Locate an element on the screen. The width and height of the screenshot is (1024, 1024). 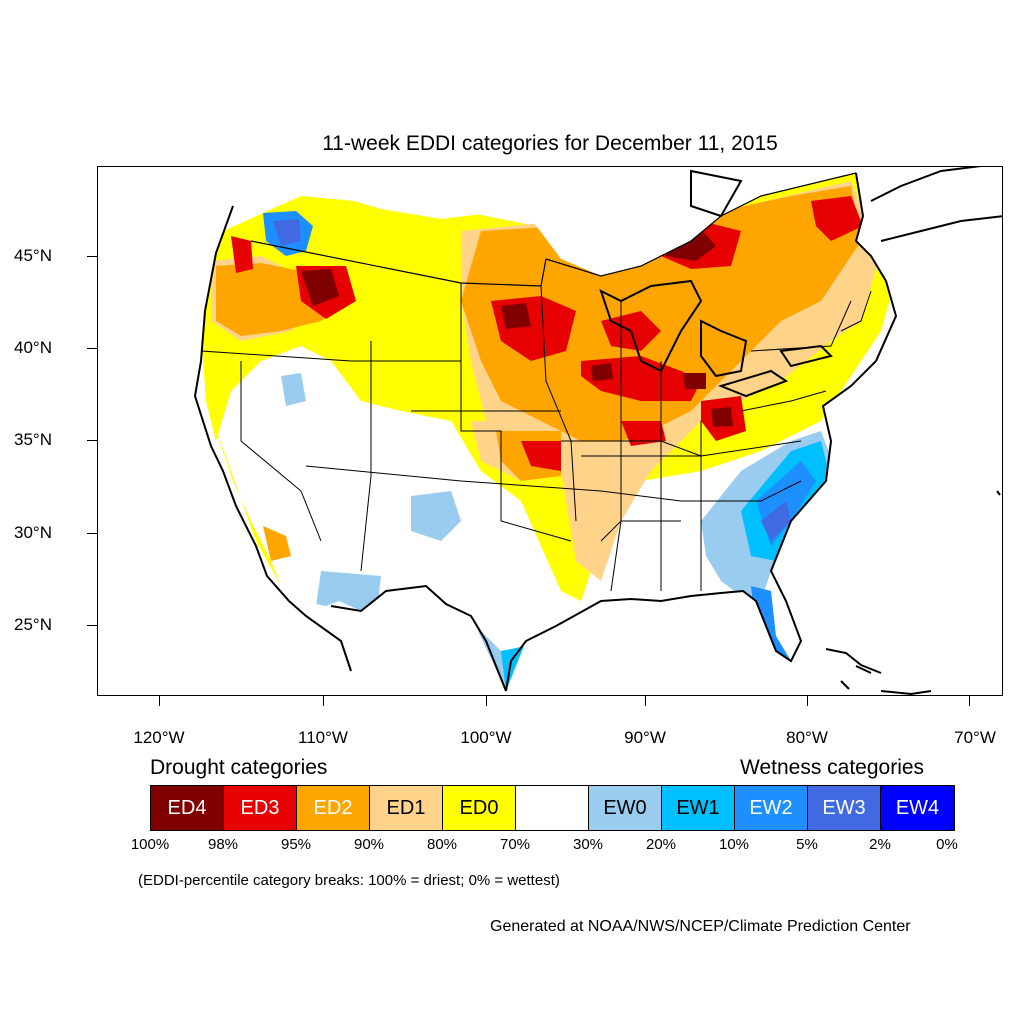
percent-break-label: 0% is located at coordinates (947, 844).